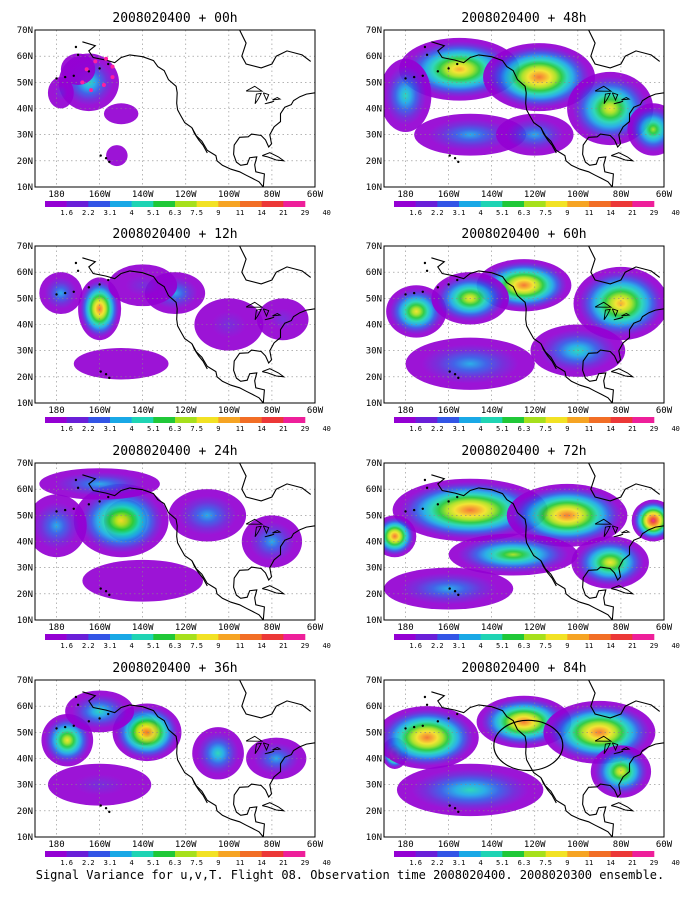 This screenshot has width=700, height=900. What do you see at coordinates (174, 18) in the screenshot?
I see `panel-title: 2008020400 + 00h` at bounding box center [174, 18].